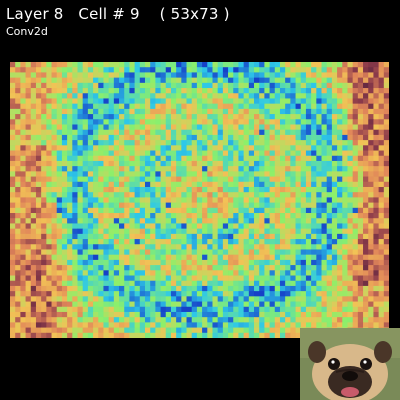  What do you see at coordinates (317, 352) in the screenshot?
I see `pug-left-ear` at bounding box center [317, 352].